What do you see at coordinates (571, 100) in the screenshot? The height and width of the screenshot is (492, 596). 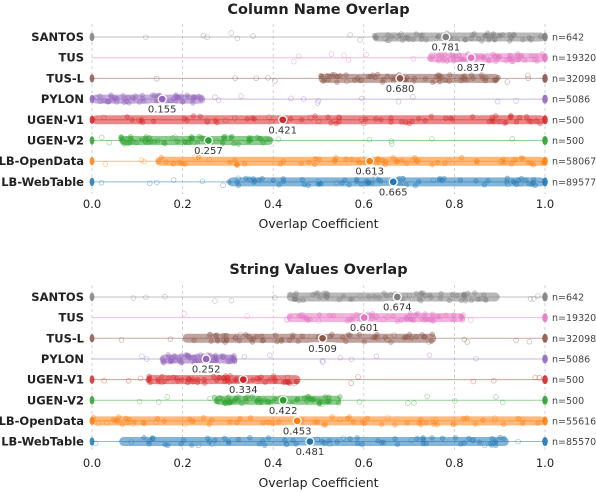 I see `n-label: n=5086` at bounding box center [571, 100].